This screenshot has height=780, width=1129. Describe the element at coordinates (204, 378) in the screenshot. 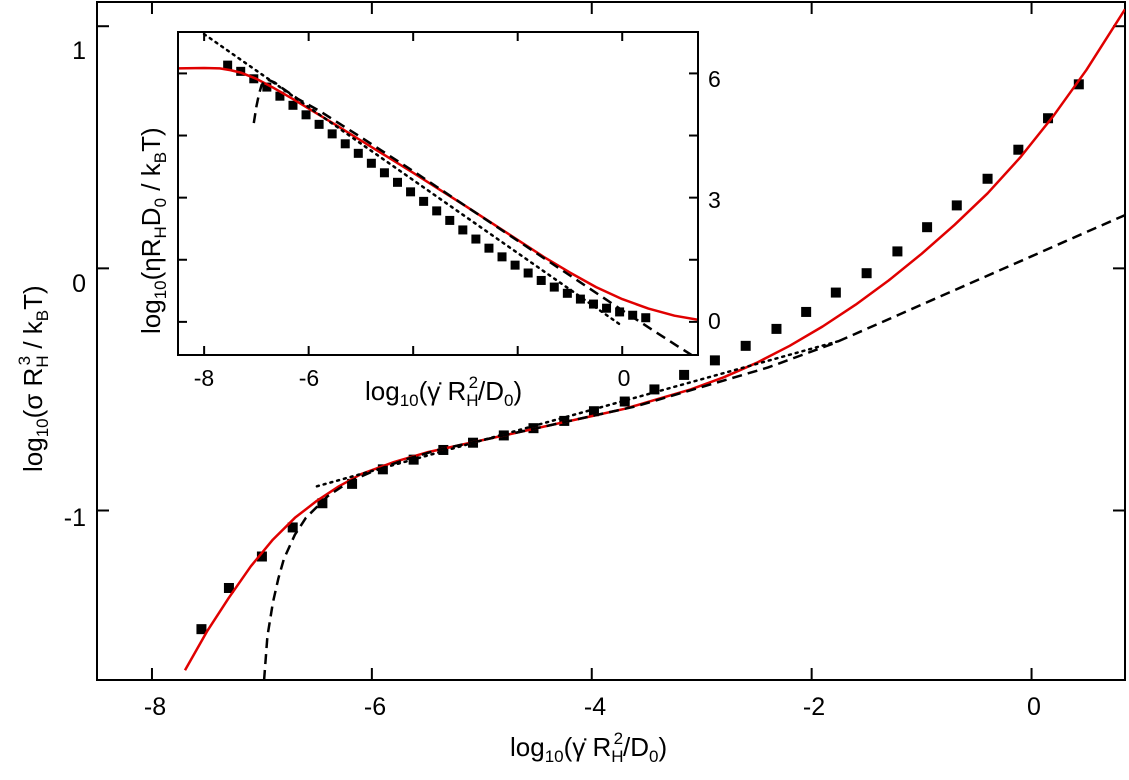

I see `inset-x-tick-label: -8` at that location.